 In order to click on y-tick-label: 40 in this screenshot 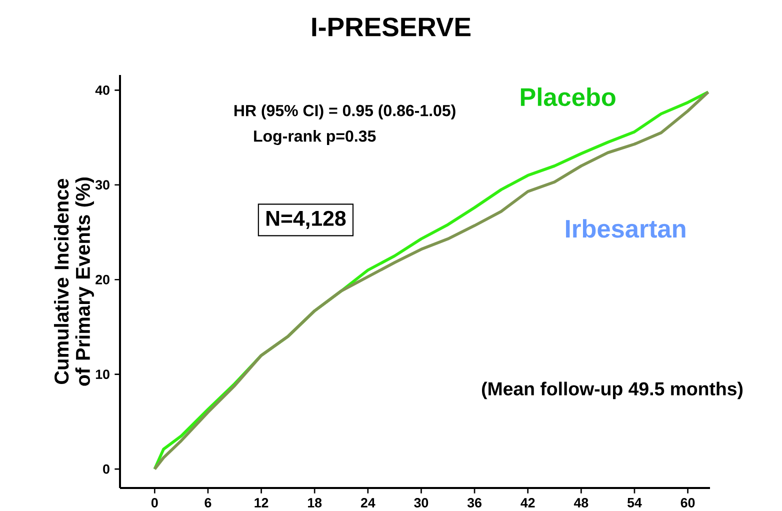, I will do `click(102, 90)`.